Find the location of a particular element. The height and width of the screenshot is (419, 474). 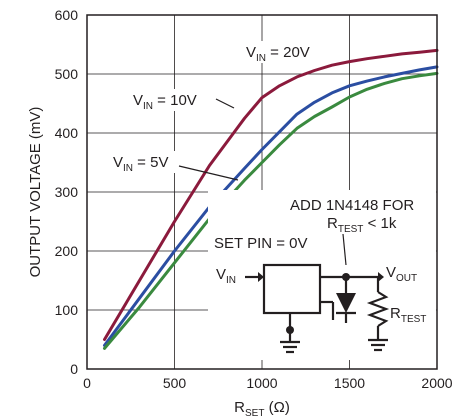

series-label-vin-20v: VIN = 20V is located at coordinates (278, 54).